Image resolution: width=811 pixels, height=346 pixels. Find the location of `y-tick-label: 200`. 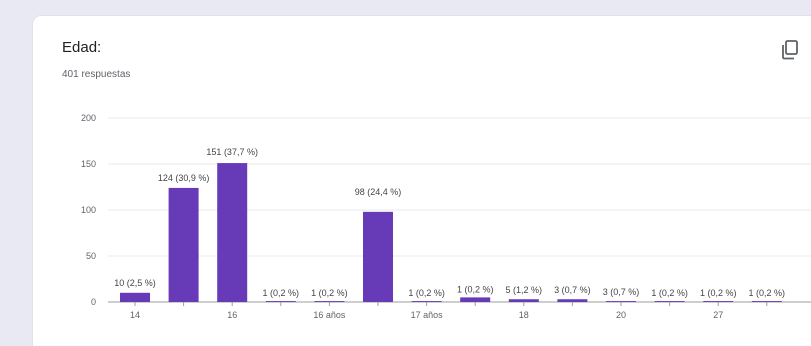

y-tick-label: 200 is located at coordinates (88, 118).